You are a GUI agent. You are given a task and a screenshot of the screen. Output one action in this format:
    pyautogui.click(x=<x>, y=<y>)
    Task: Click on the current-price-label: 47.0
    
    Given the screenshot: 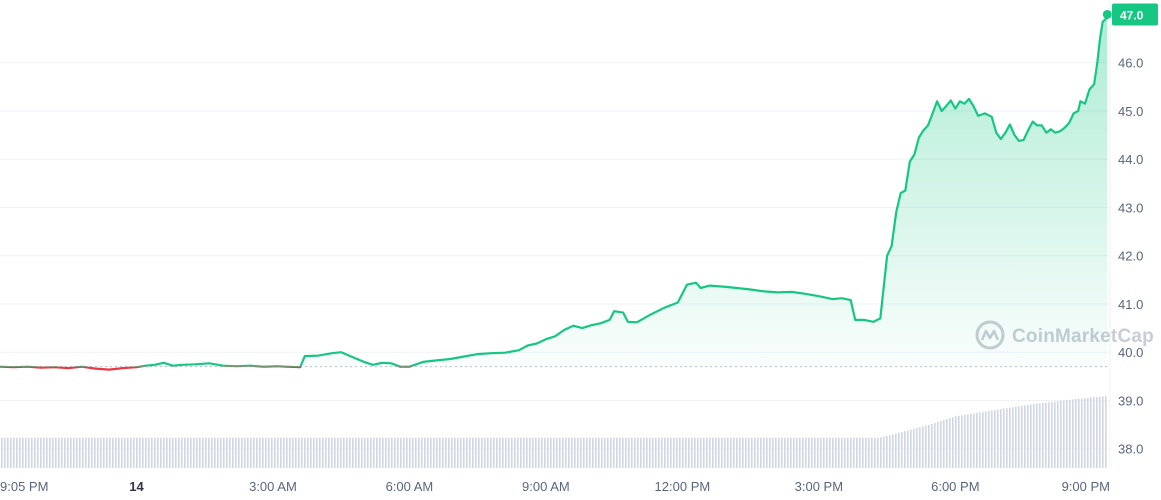 What is the action you would take?
    pyautogui.click(x=1132, y=15)
    